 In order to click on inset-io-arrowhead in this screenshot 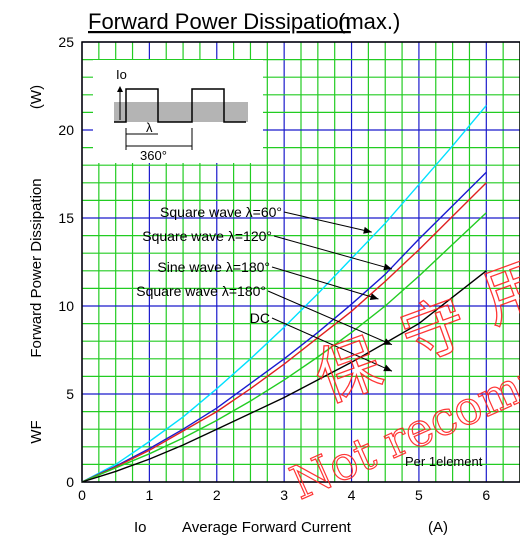, I will do `click(120, 89)`.